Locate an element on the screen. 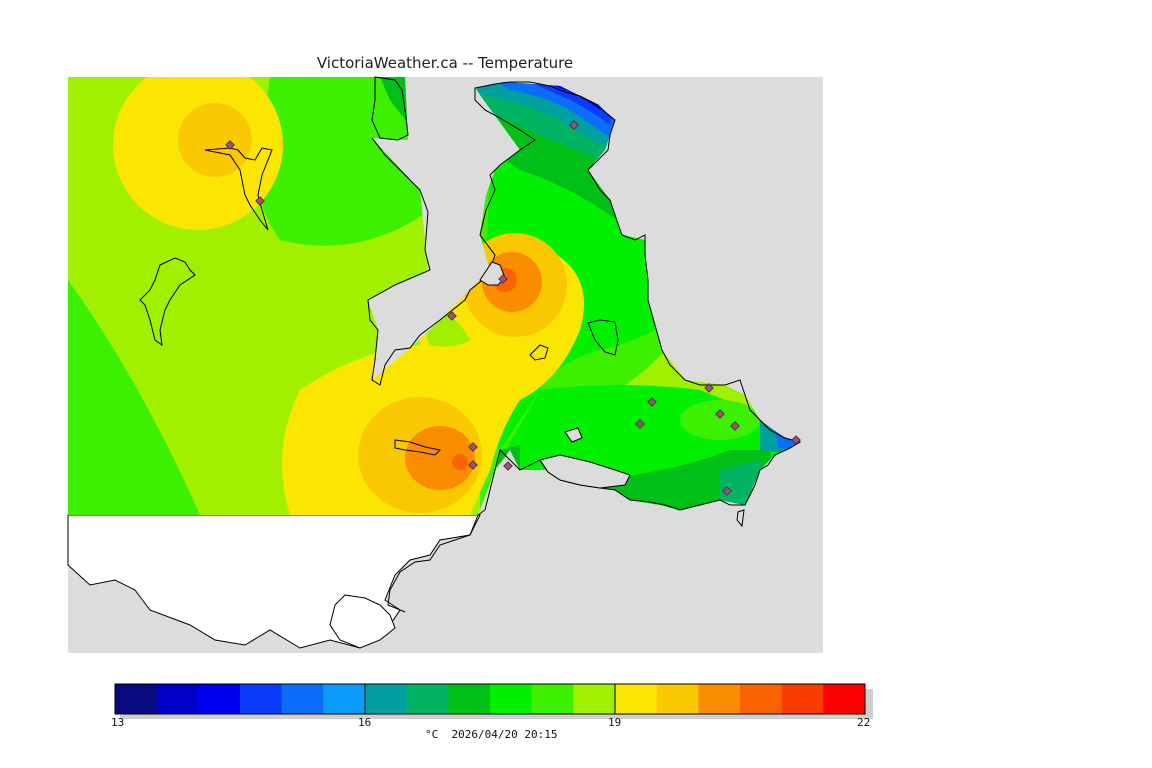 This screenshot has width=1152, height=768. colorbar is located at coordinates (490, 699).